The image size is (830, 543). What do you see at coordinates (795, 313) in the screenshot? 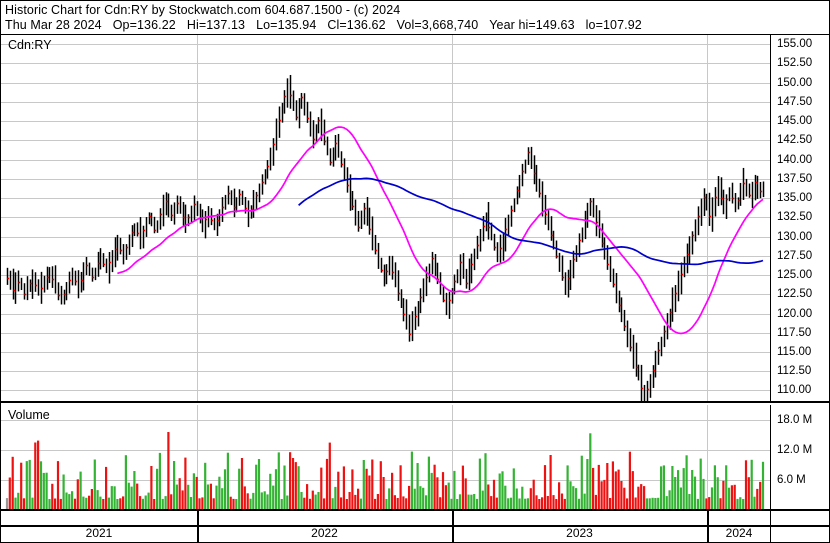
I see `price-tick-label: 120.00` at bounding box center [795, 313].